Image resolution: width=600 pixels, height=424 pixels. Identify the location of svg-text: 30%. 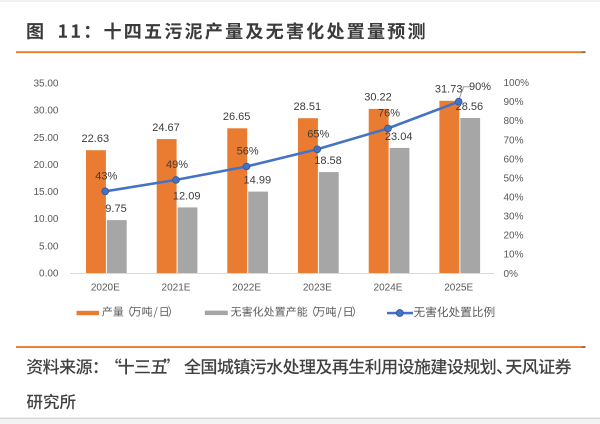
(514, 217).